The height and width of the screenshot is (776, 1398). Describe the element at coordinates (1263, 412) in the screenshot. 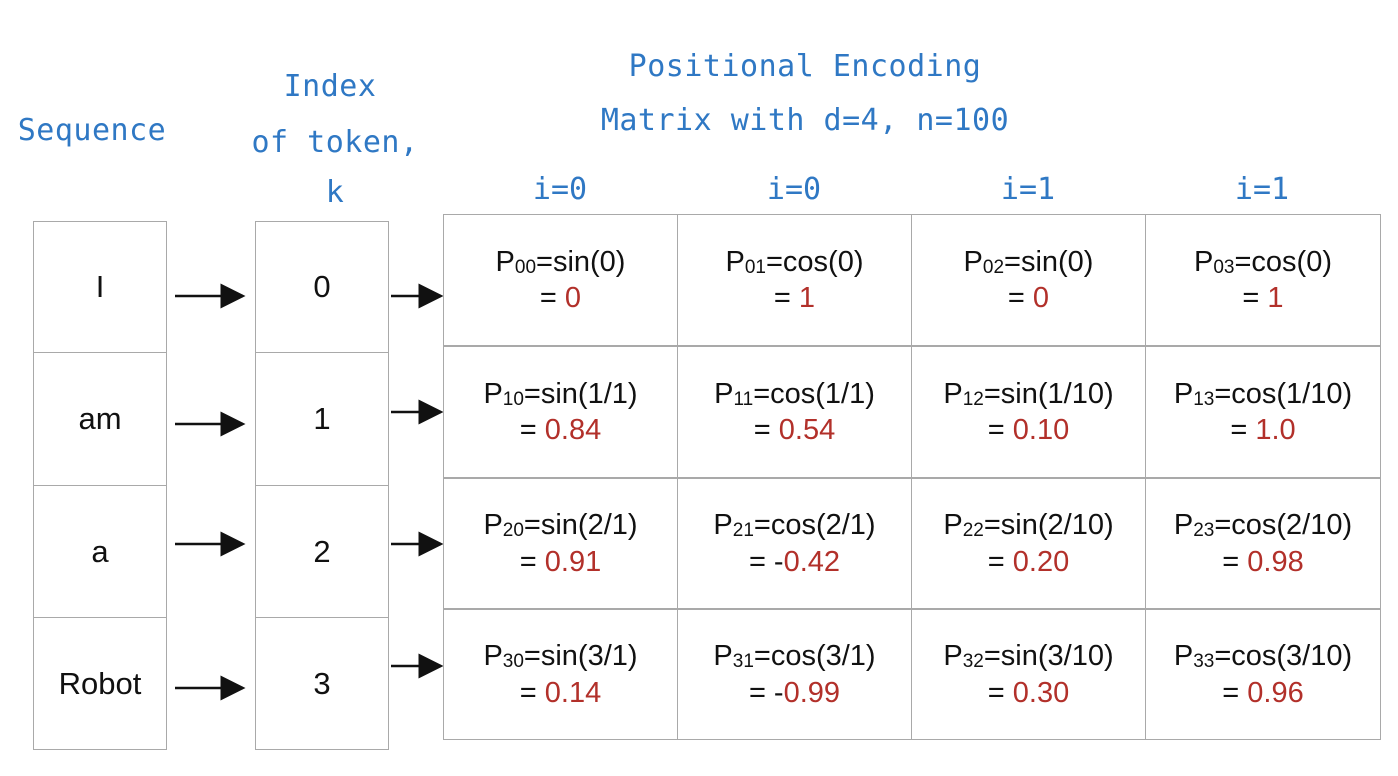

I see `matrix-cell: P13=cos(1/10) = 1.0` at that location.